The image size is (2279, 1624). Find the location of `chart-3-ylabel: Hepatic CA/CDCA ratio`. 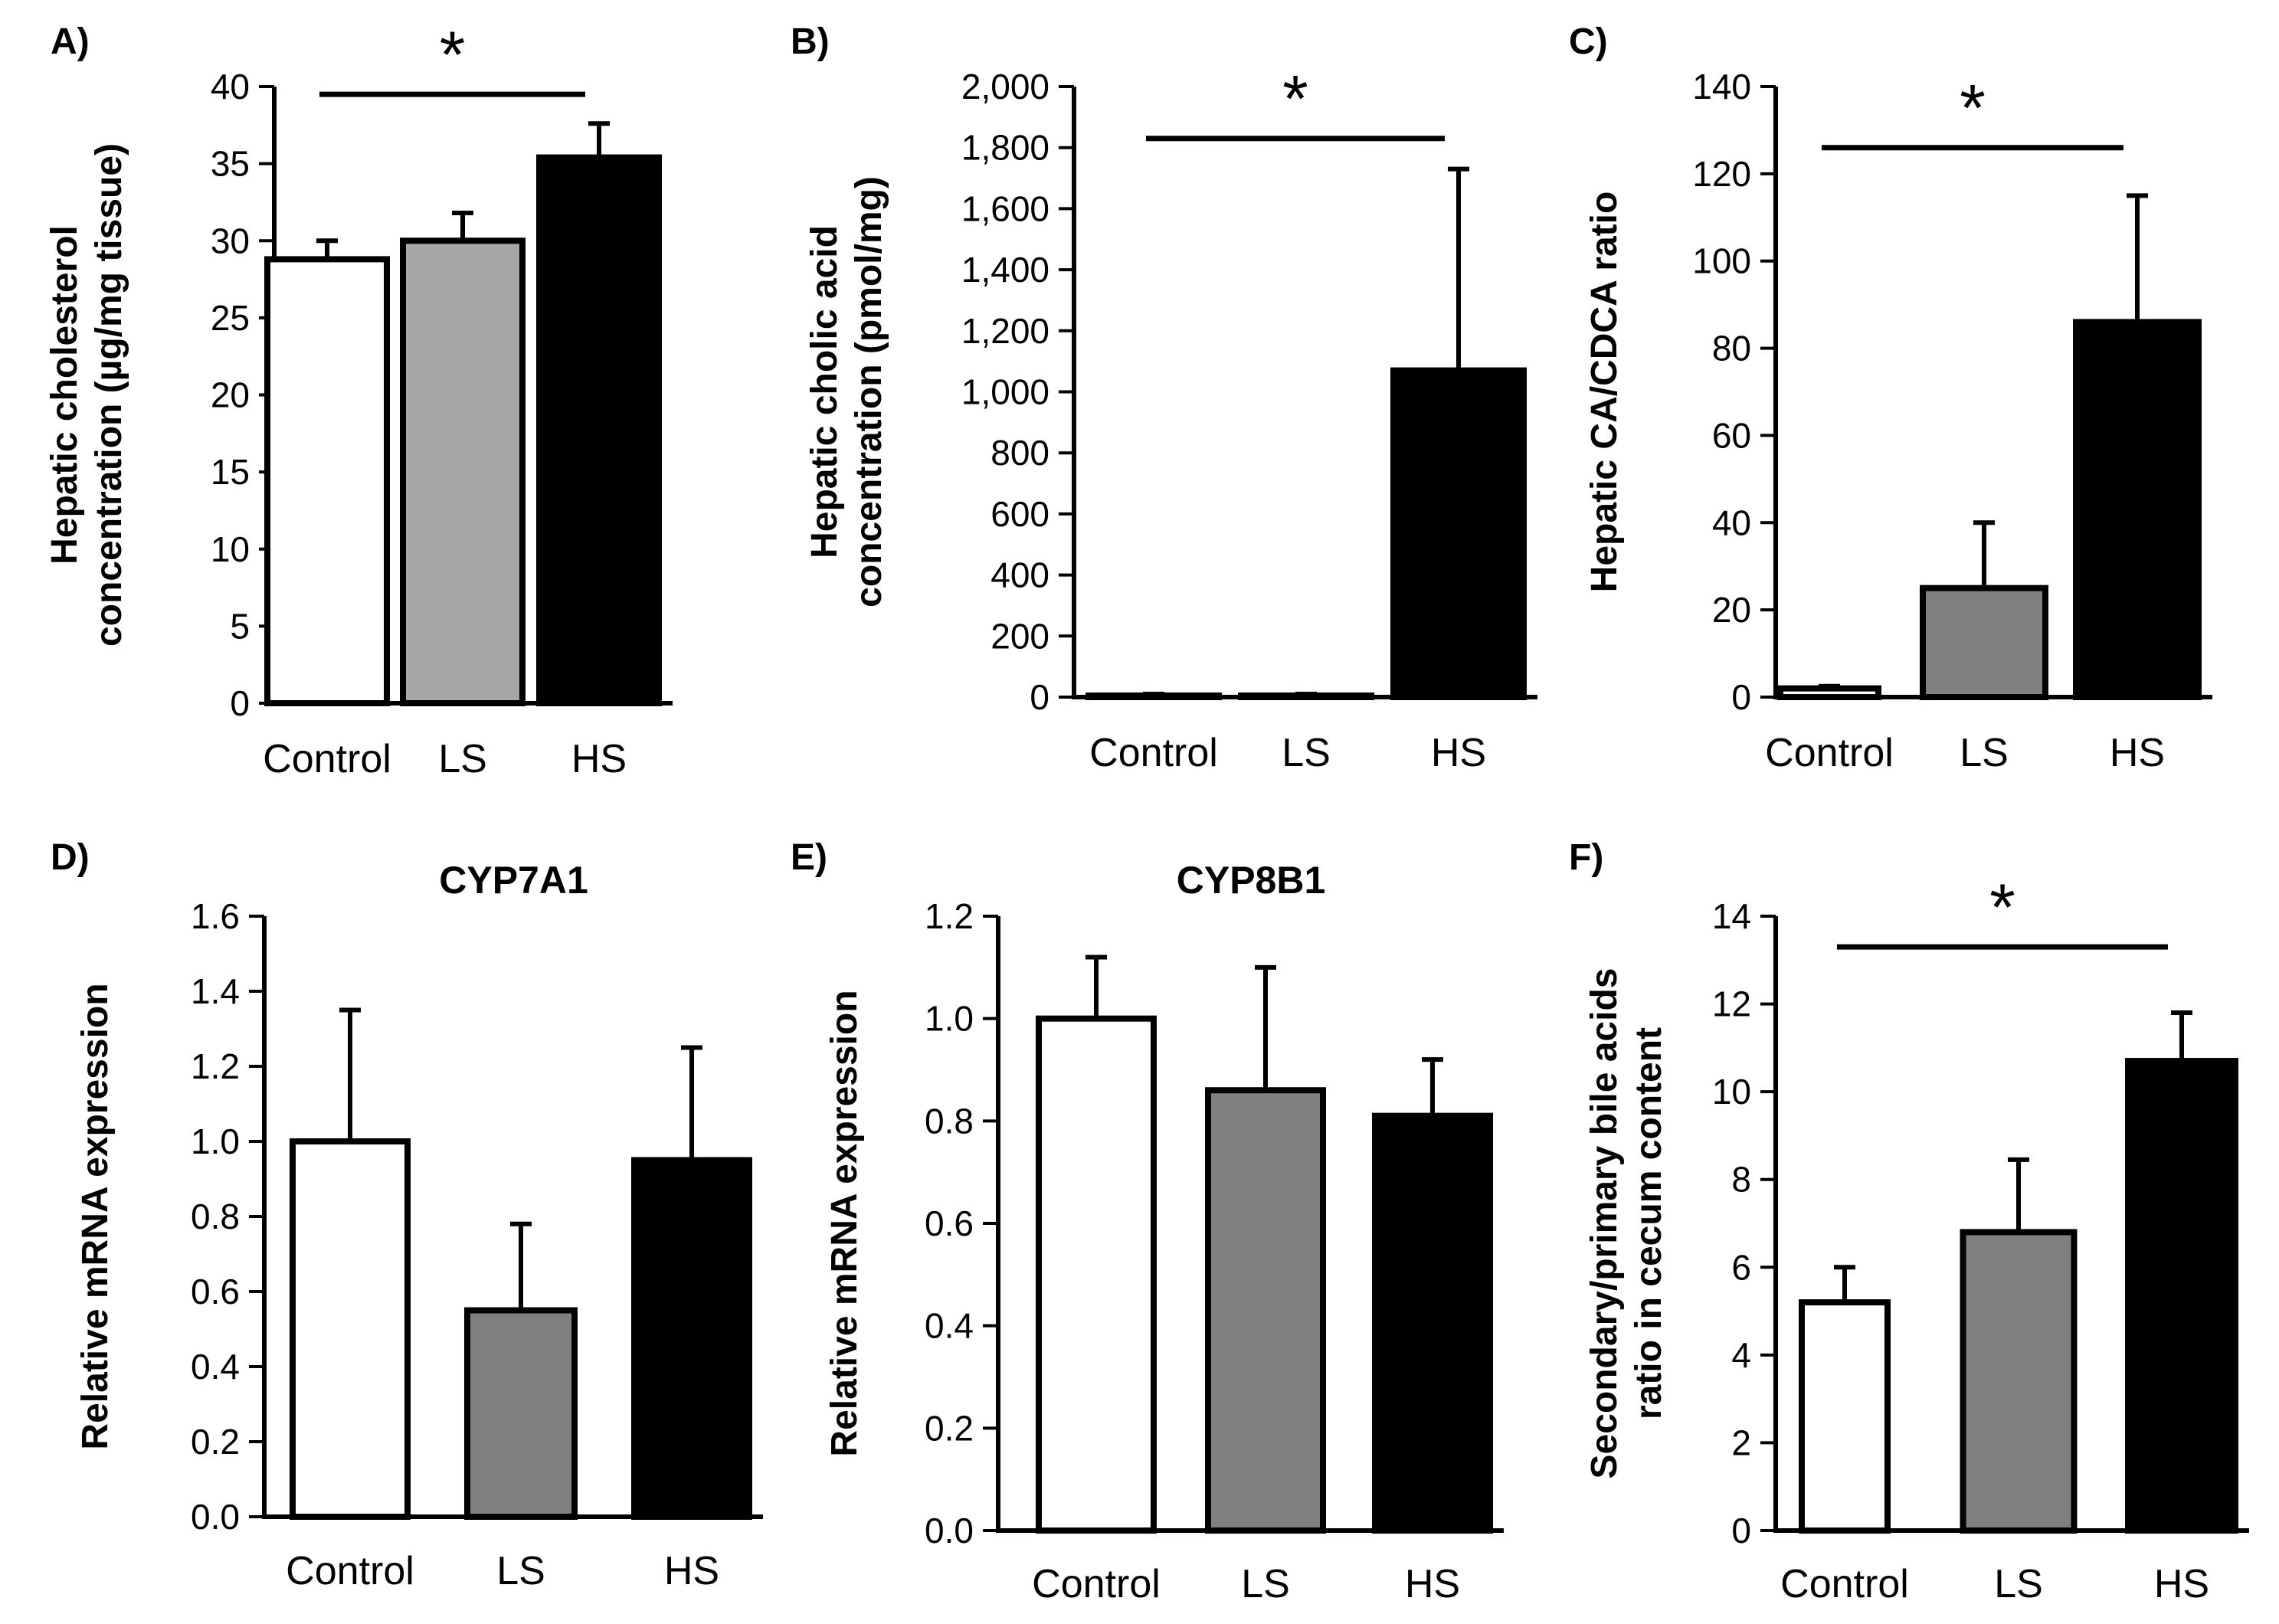

chart-3-ylabel: Hepatic CA/CDCA ratio is located at coordinates (1605, 393).